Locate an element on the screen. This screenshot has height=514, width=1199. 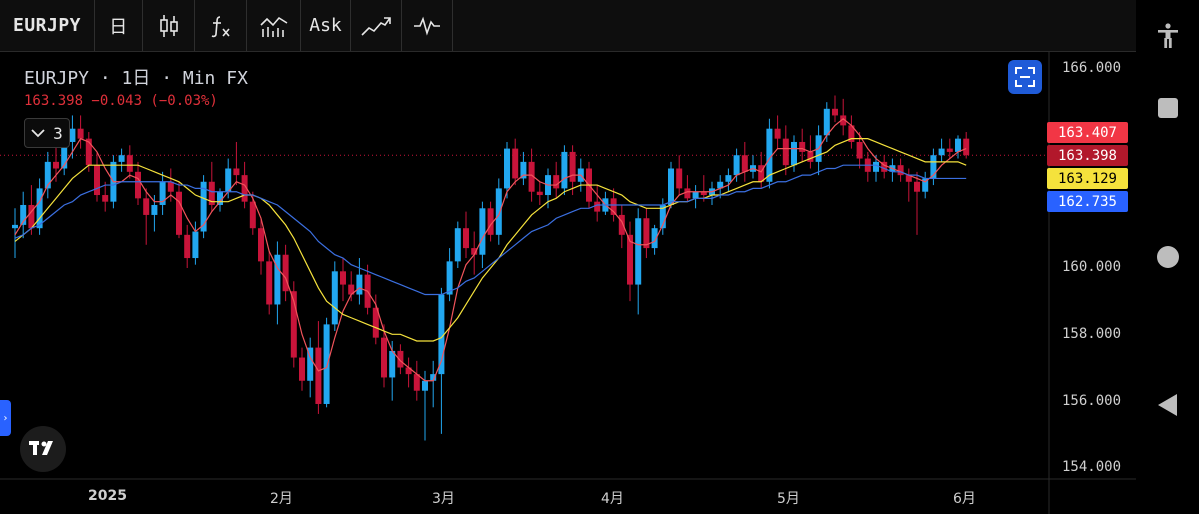
square-icon is located at coordinates (1167, 108).